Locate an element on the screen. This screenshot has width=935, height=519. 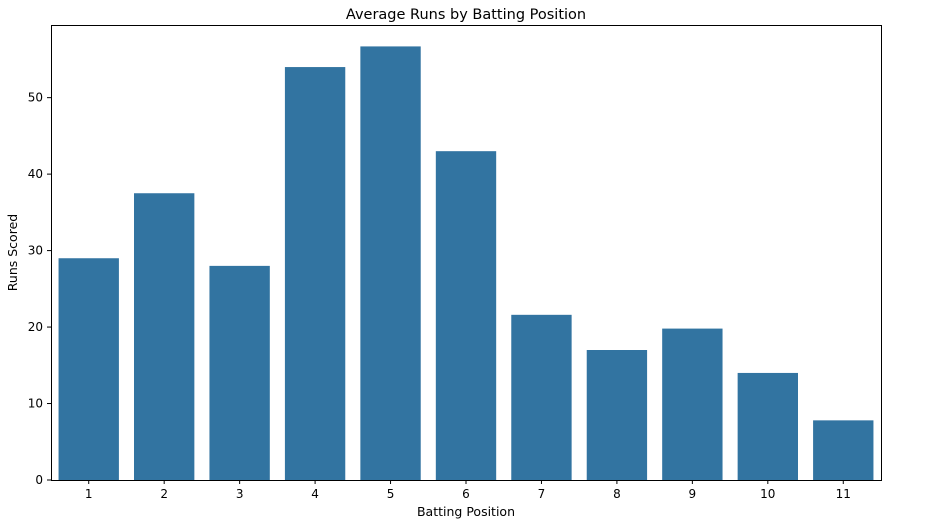
x-axis-ticks: 1 2 3 4 5 6 7 8 9 10 11 is located at coordinates (468, 490).